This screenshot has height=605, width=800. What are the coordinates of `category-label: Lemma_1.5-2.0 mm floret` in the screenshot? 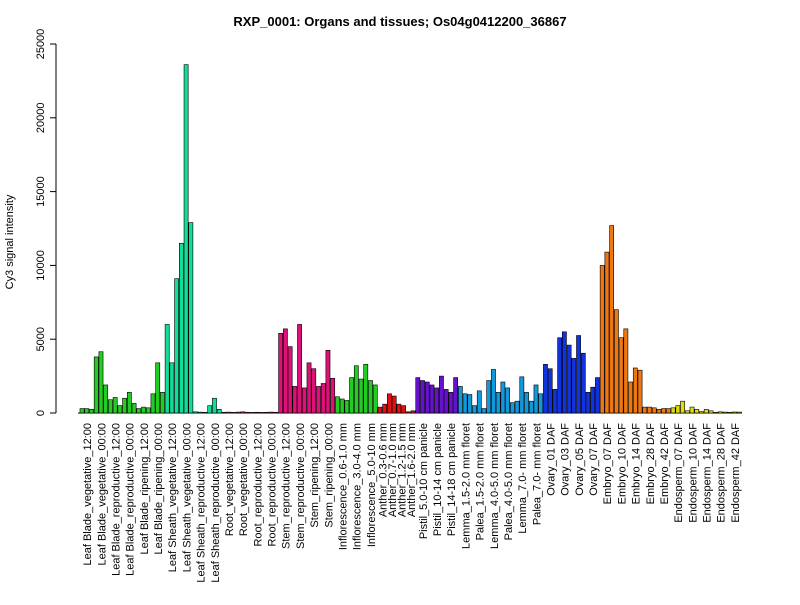 It's located at (466, 486).